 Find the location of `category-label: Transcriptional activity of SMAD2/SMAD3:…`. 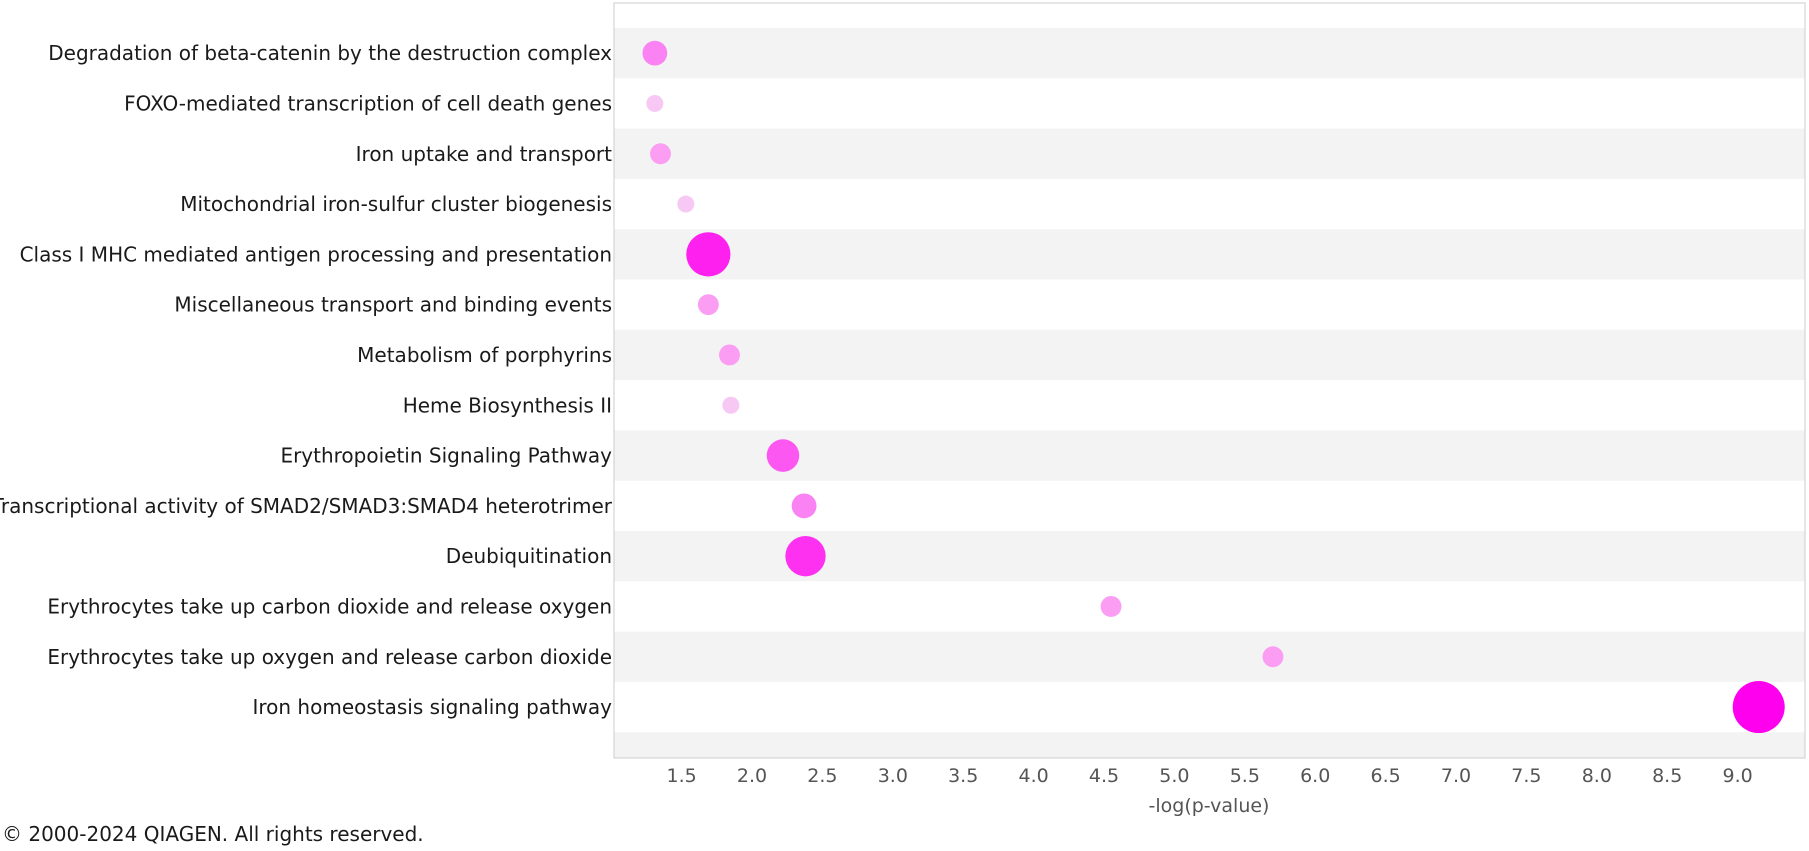

category-label: Transcriptional activity of SMAD2/SMAD3:… is located at coordinates (306, 506).